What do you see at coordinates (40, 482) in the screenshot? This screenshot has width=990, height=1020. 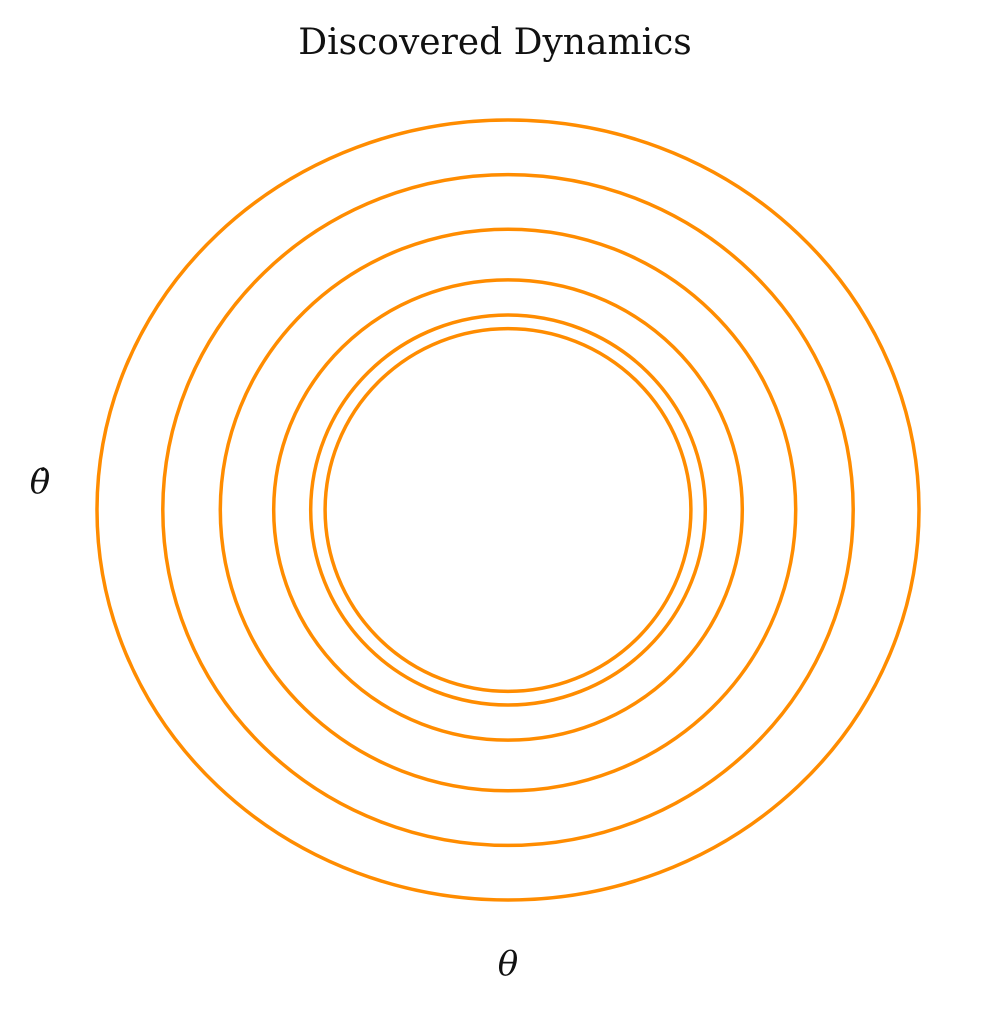 I see `y-axis-label: θ̇` at bounding box center [40, 482].